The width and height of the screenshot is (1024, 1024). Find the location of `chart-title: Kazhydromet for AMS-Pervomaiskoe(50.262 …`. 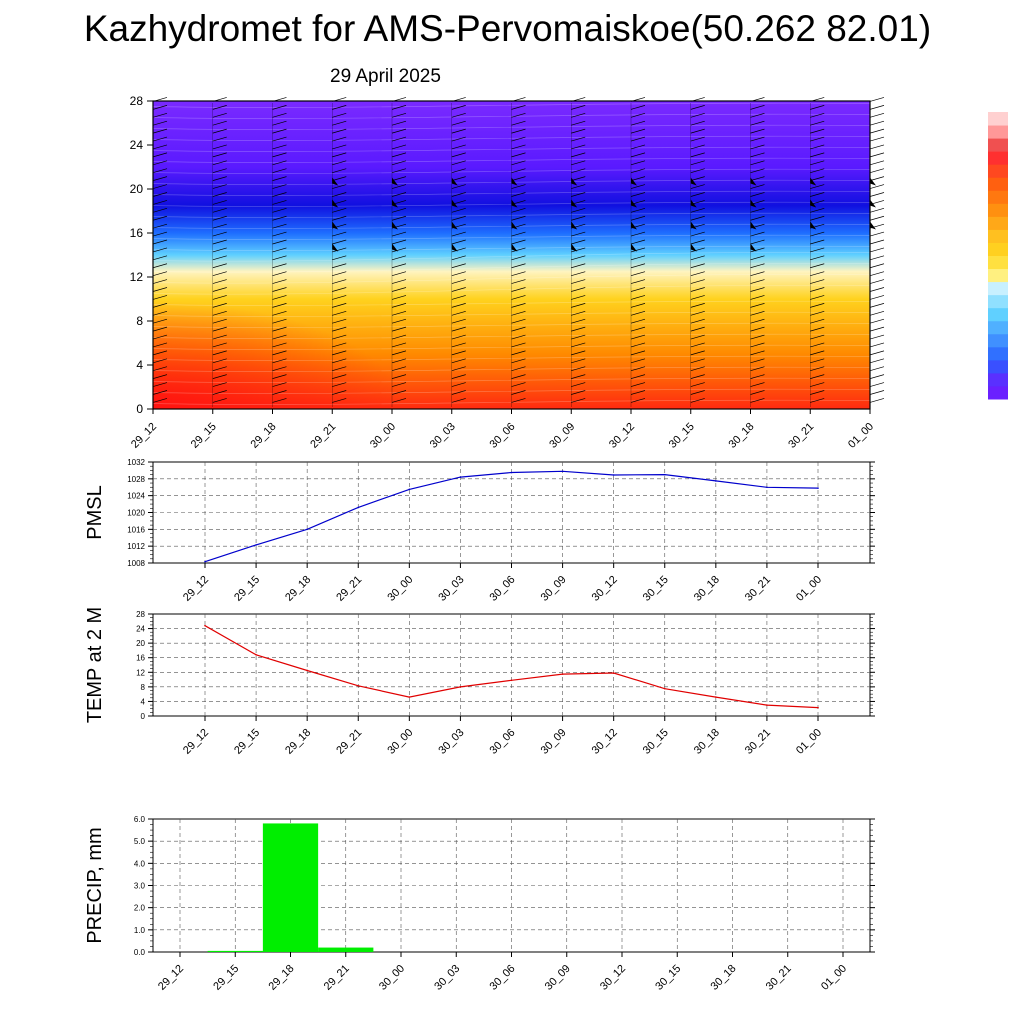

chart-title: Kazhydromet for AMS-Pervomaiskoe(50.262 … is located at coordinates (507, 28).